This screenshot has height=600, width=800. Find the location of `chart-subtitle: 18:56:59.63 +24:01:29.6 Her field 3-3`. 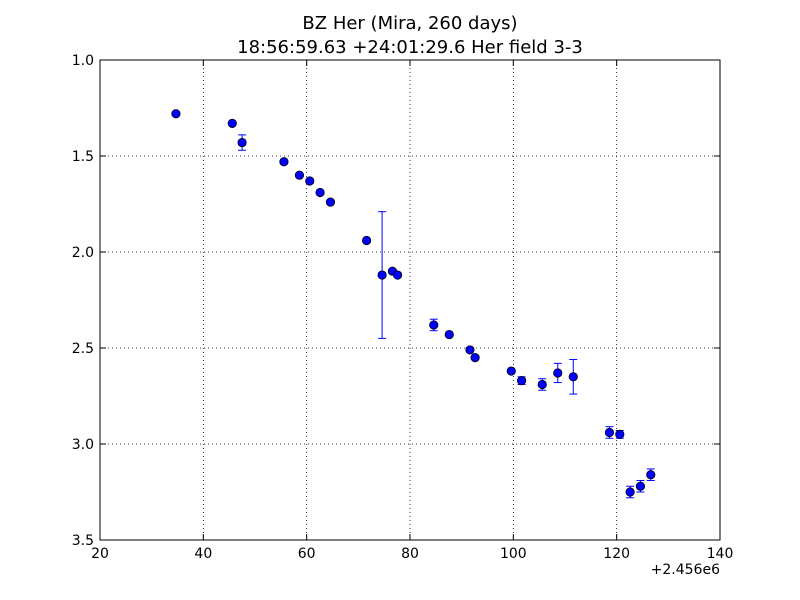

chart-subtitle: 18:56:59.63 +24:01:29.6 Her field 3-3 is located at coordinates (410, 47).